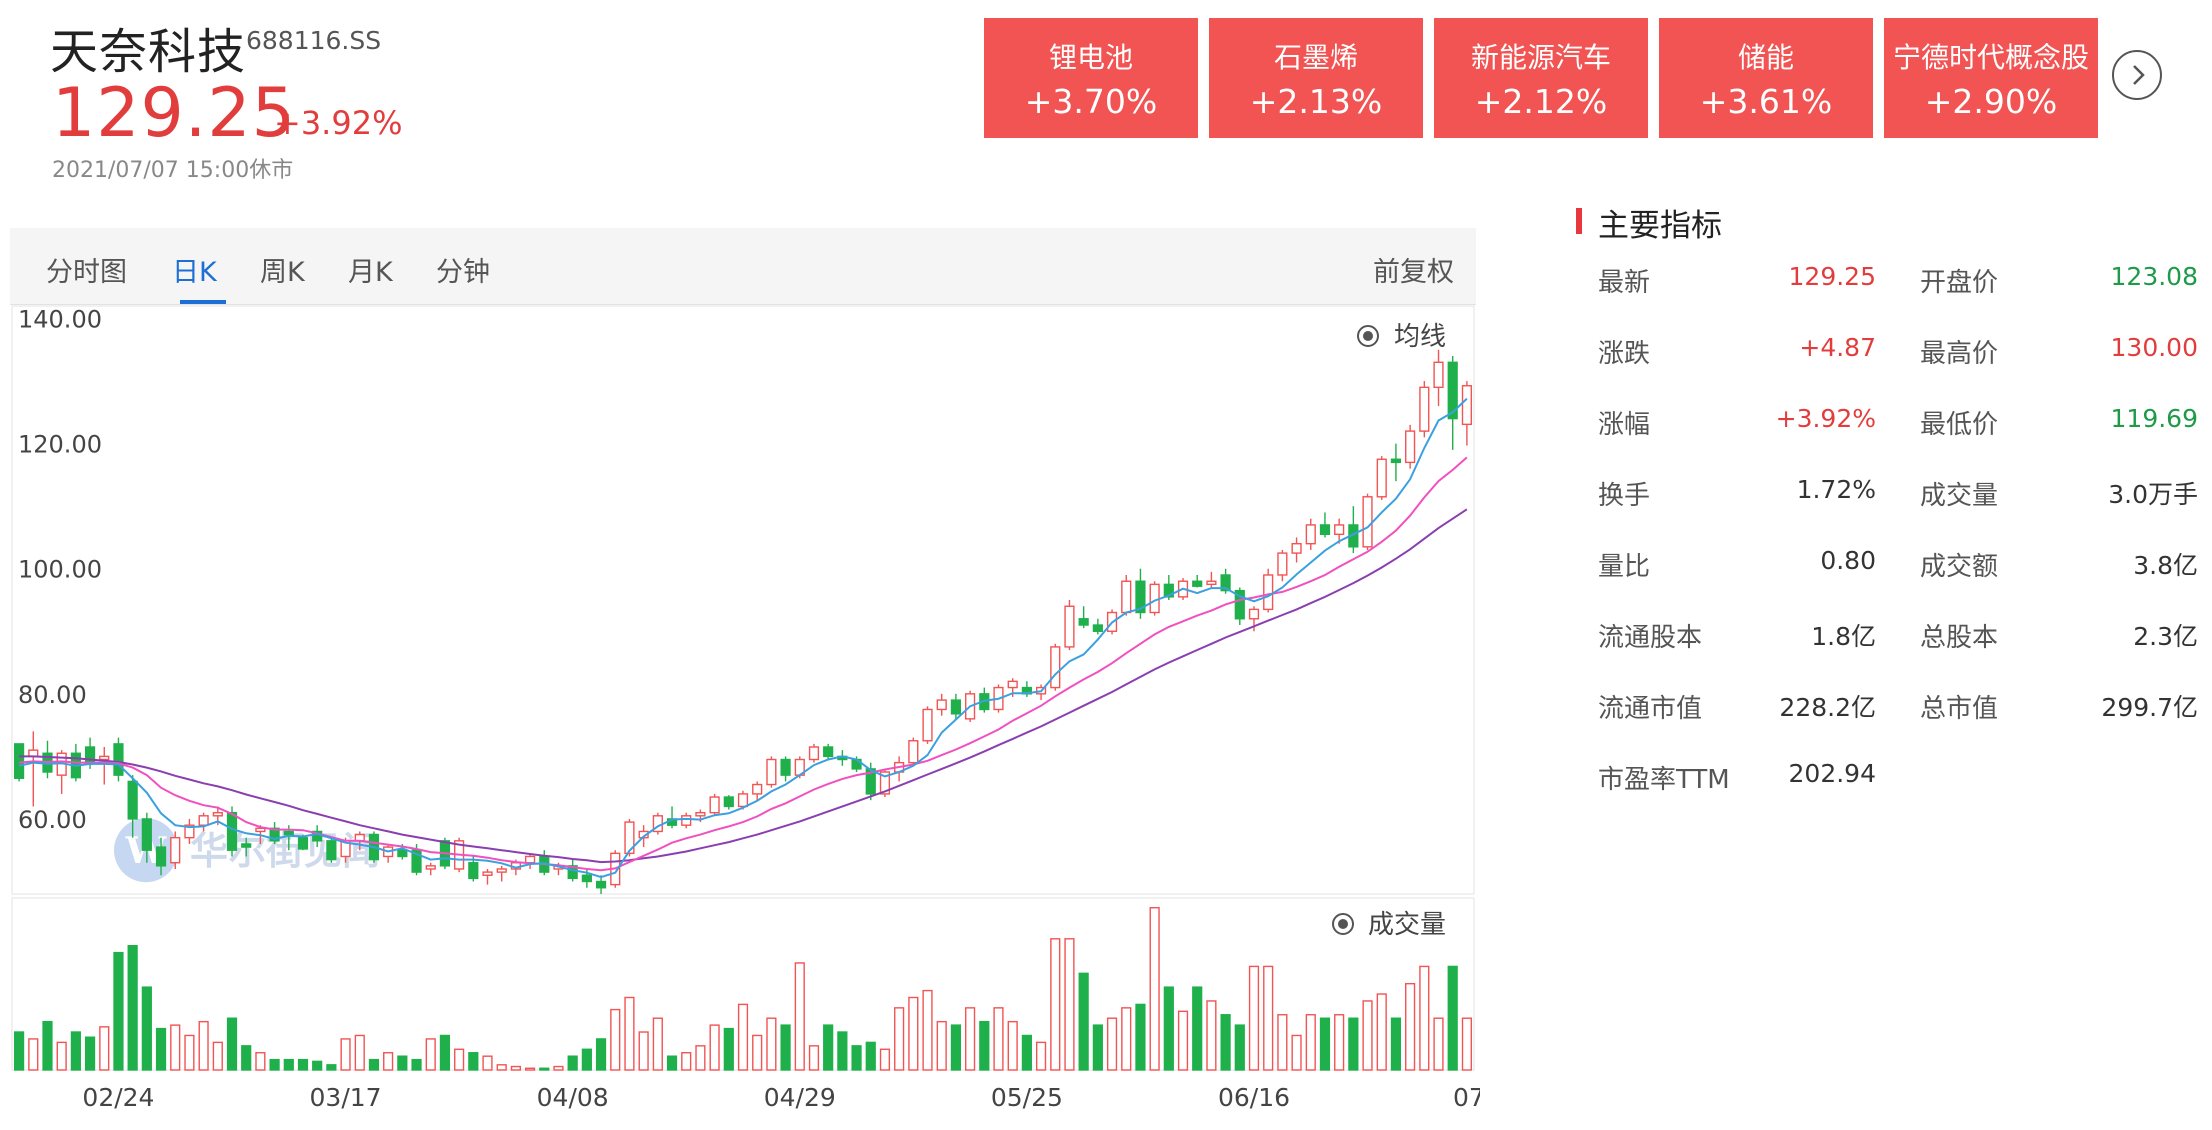 The height and width of the screenshot is (1130, 2212). I want to click on indicator-value: 3.8亿, so click(2165, 565).